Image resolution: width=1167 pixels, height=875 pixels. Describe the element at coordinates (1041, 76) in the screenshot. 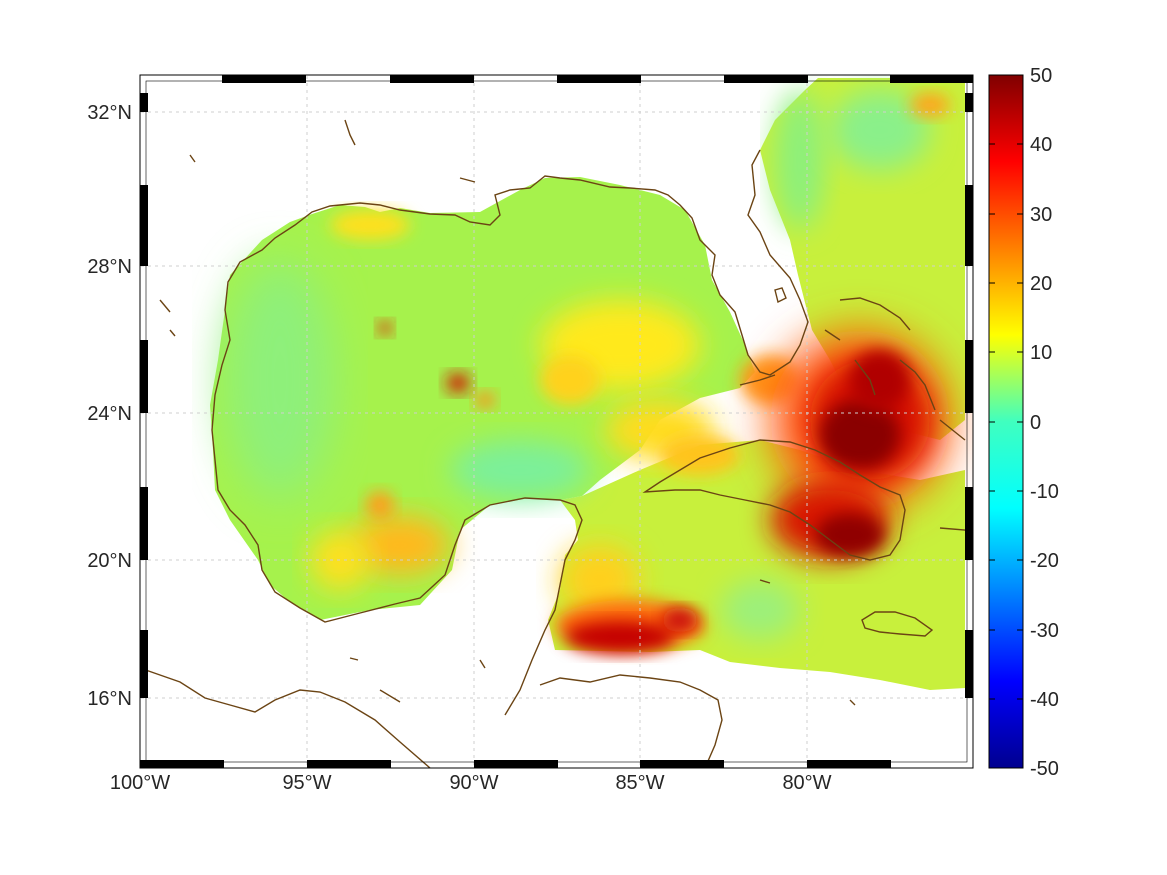

I see `colorbar-tick-label: 50` at that location.